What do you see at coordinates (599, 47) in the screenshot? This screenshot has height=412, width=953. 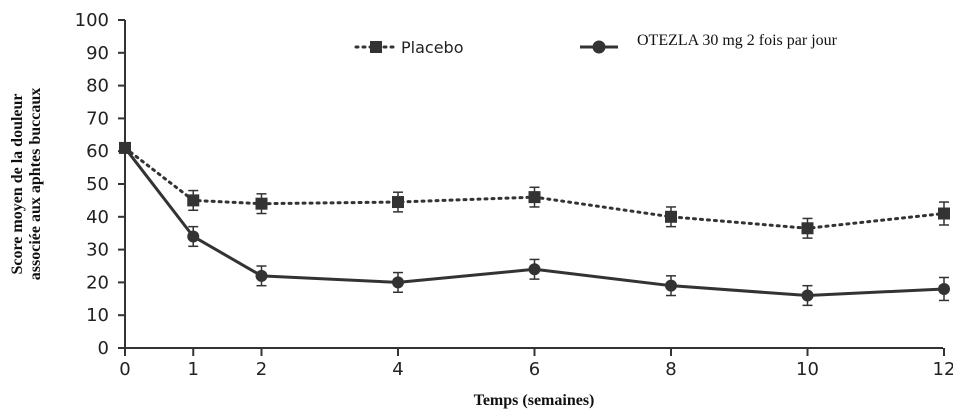 I see `legend-otezla-marker` at bounding box center [599, 47].